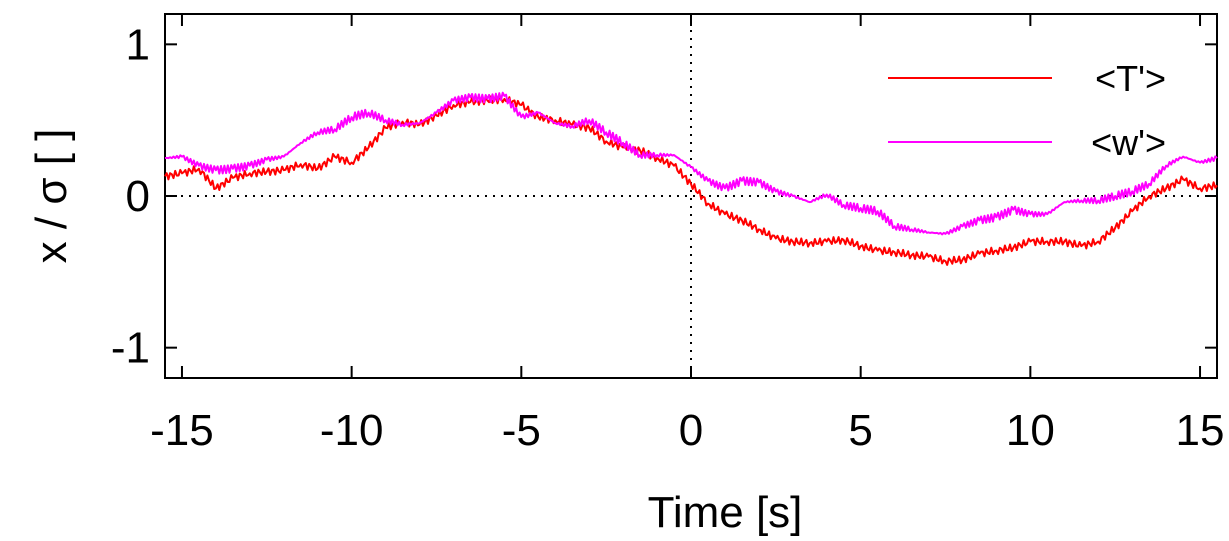  I want to click on legend: <T'> <w'>, so click(1027, 110).